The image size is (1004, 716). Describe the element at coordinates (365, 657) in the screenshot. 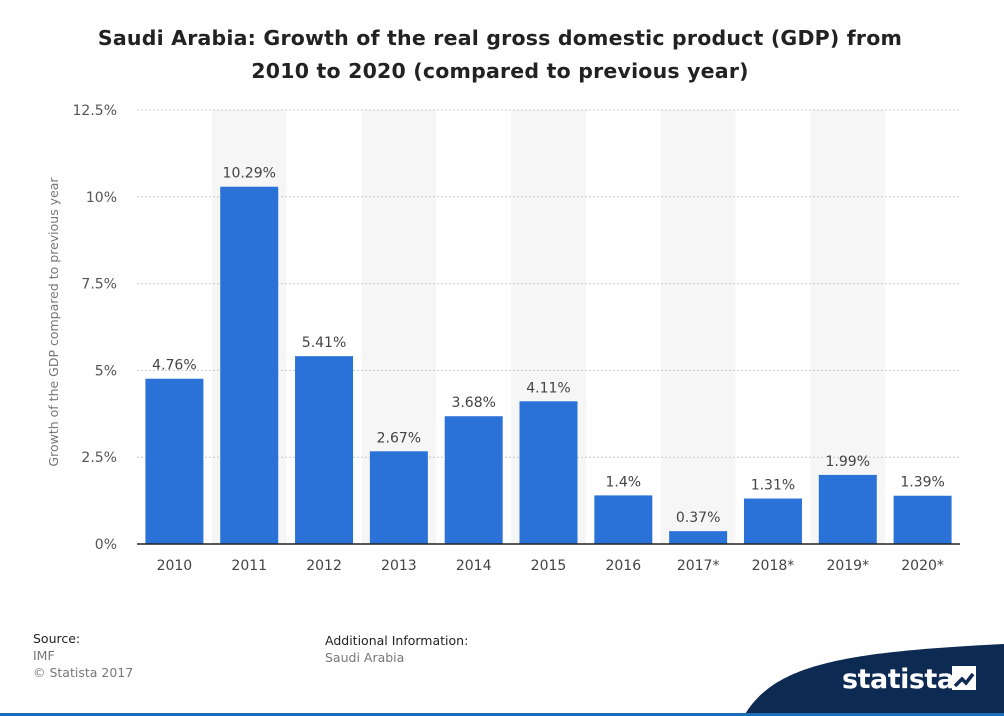

I see `additional-info-text: Saudi Arabia` at that location.